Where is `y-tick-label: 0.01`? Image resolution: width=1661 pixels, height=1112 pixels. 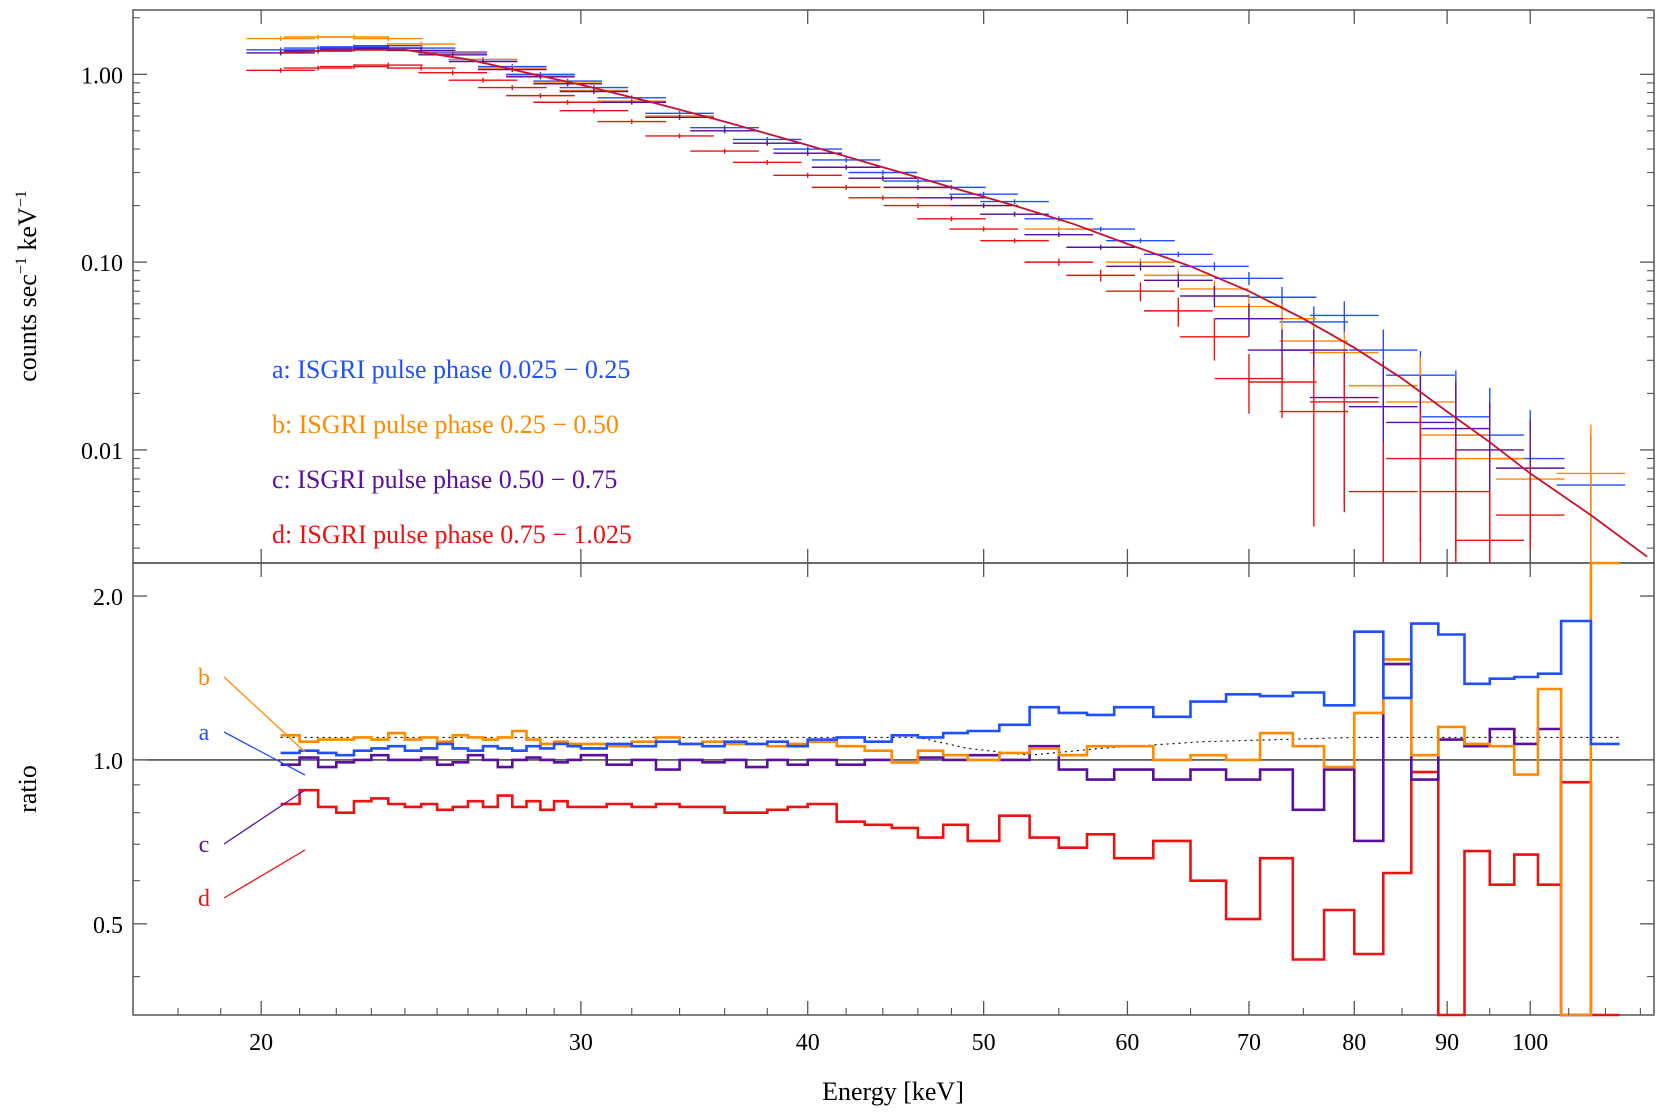 y-tick-label: 0.01 is located at coordinates (102, 452).